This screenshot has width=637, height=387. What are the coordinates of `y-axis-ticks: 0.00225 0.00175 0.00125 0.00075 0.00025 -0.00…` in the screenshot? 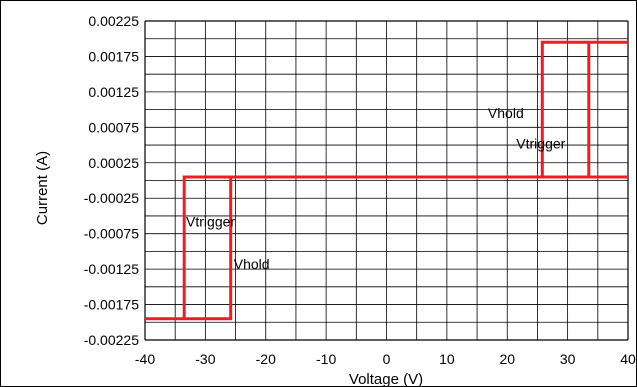 It's located at (111, 180).